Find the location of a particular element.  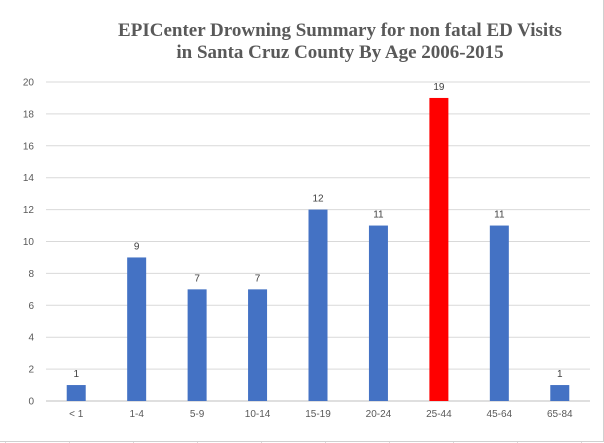

data-label: 19 is located at coordinates (439, 87).